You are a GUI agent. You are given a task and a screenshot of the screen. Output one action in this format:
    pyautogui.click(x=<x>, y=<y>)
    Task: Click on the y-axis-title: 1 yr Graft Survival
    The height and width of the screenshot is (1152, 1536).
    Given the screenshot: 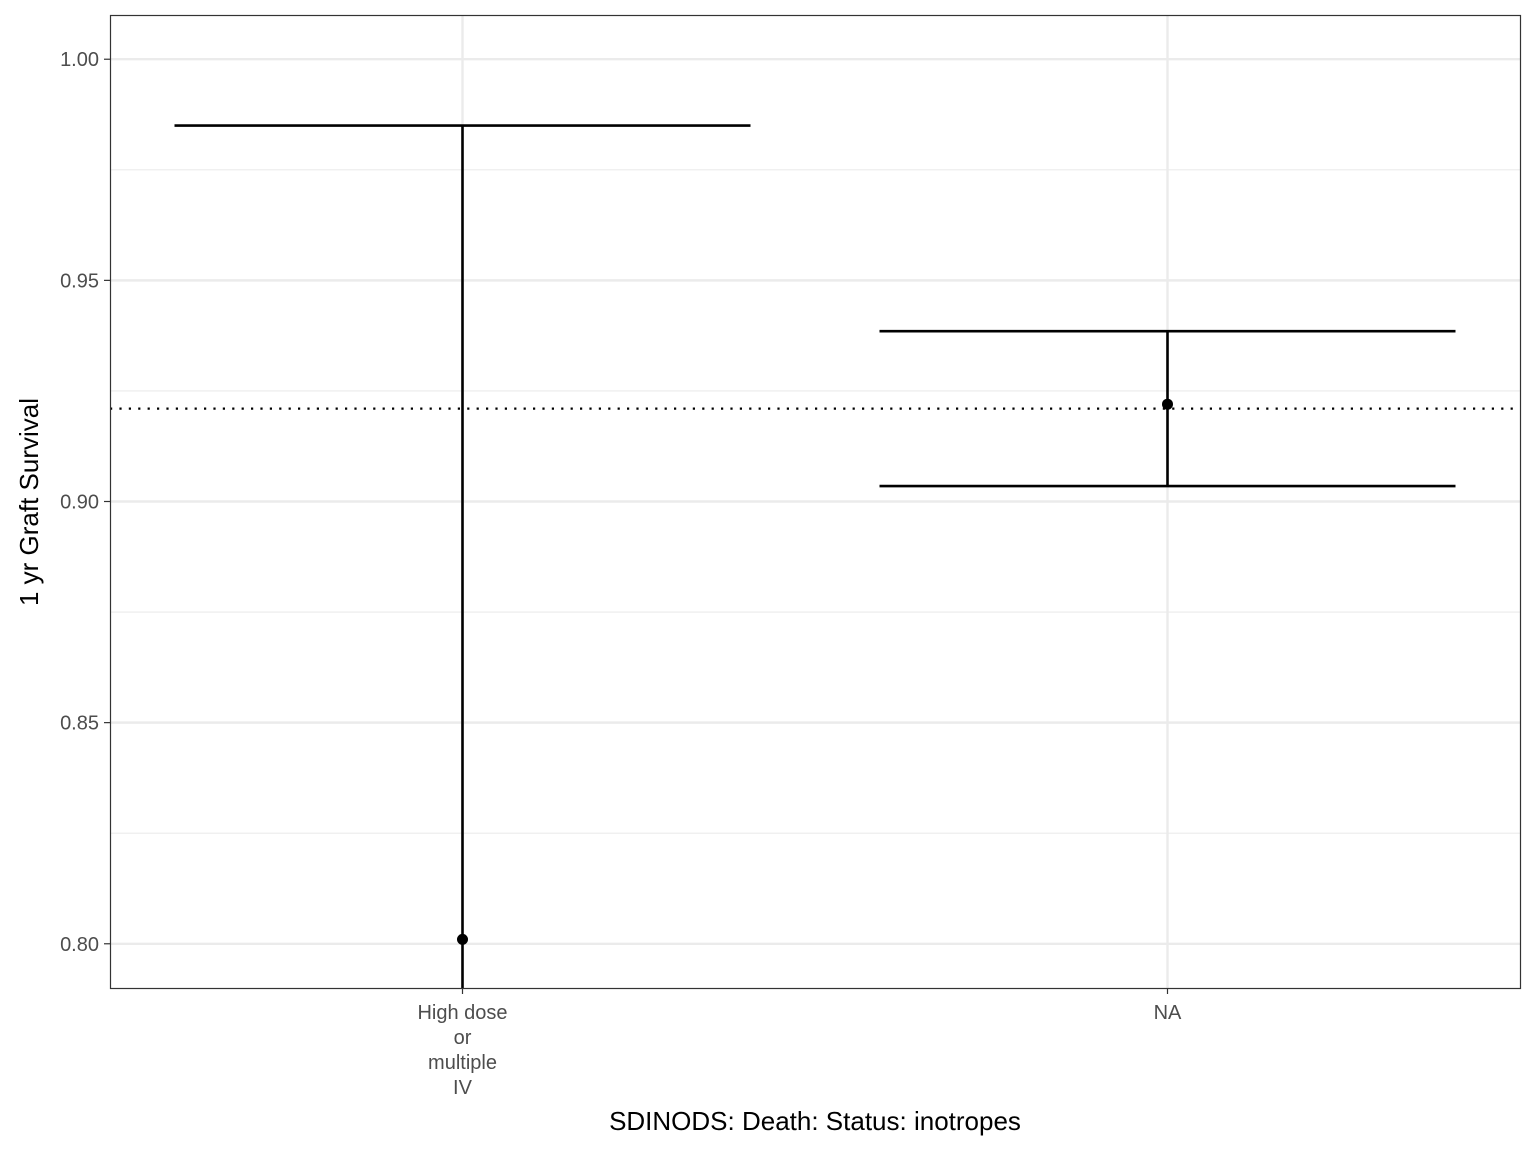 What is the action you would take?
    pyautogui.click(x=29, y=502)
    